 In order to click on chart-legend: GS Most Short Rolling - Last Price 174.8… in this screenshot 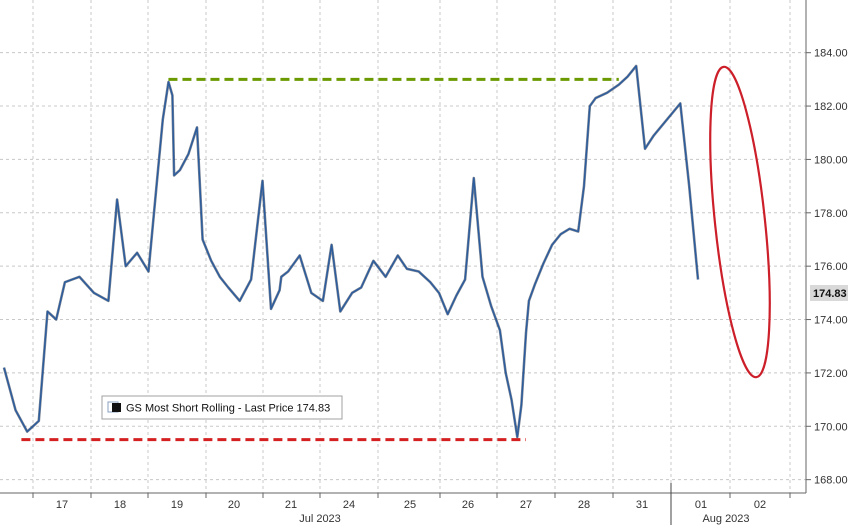, I will do `click(222, 407)`.